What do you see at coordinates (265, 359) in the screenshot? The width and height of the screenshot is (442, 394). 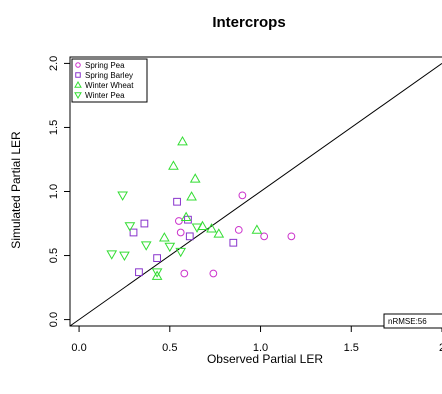 I see `x-axis-label: Observed Partial LER` at bounding box center [265, 359].